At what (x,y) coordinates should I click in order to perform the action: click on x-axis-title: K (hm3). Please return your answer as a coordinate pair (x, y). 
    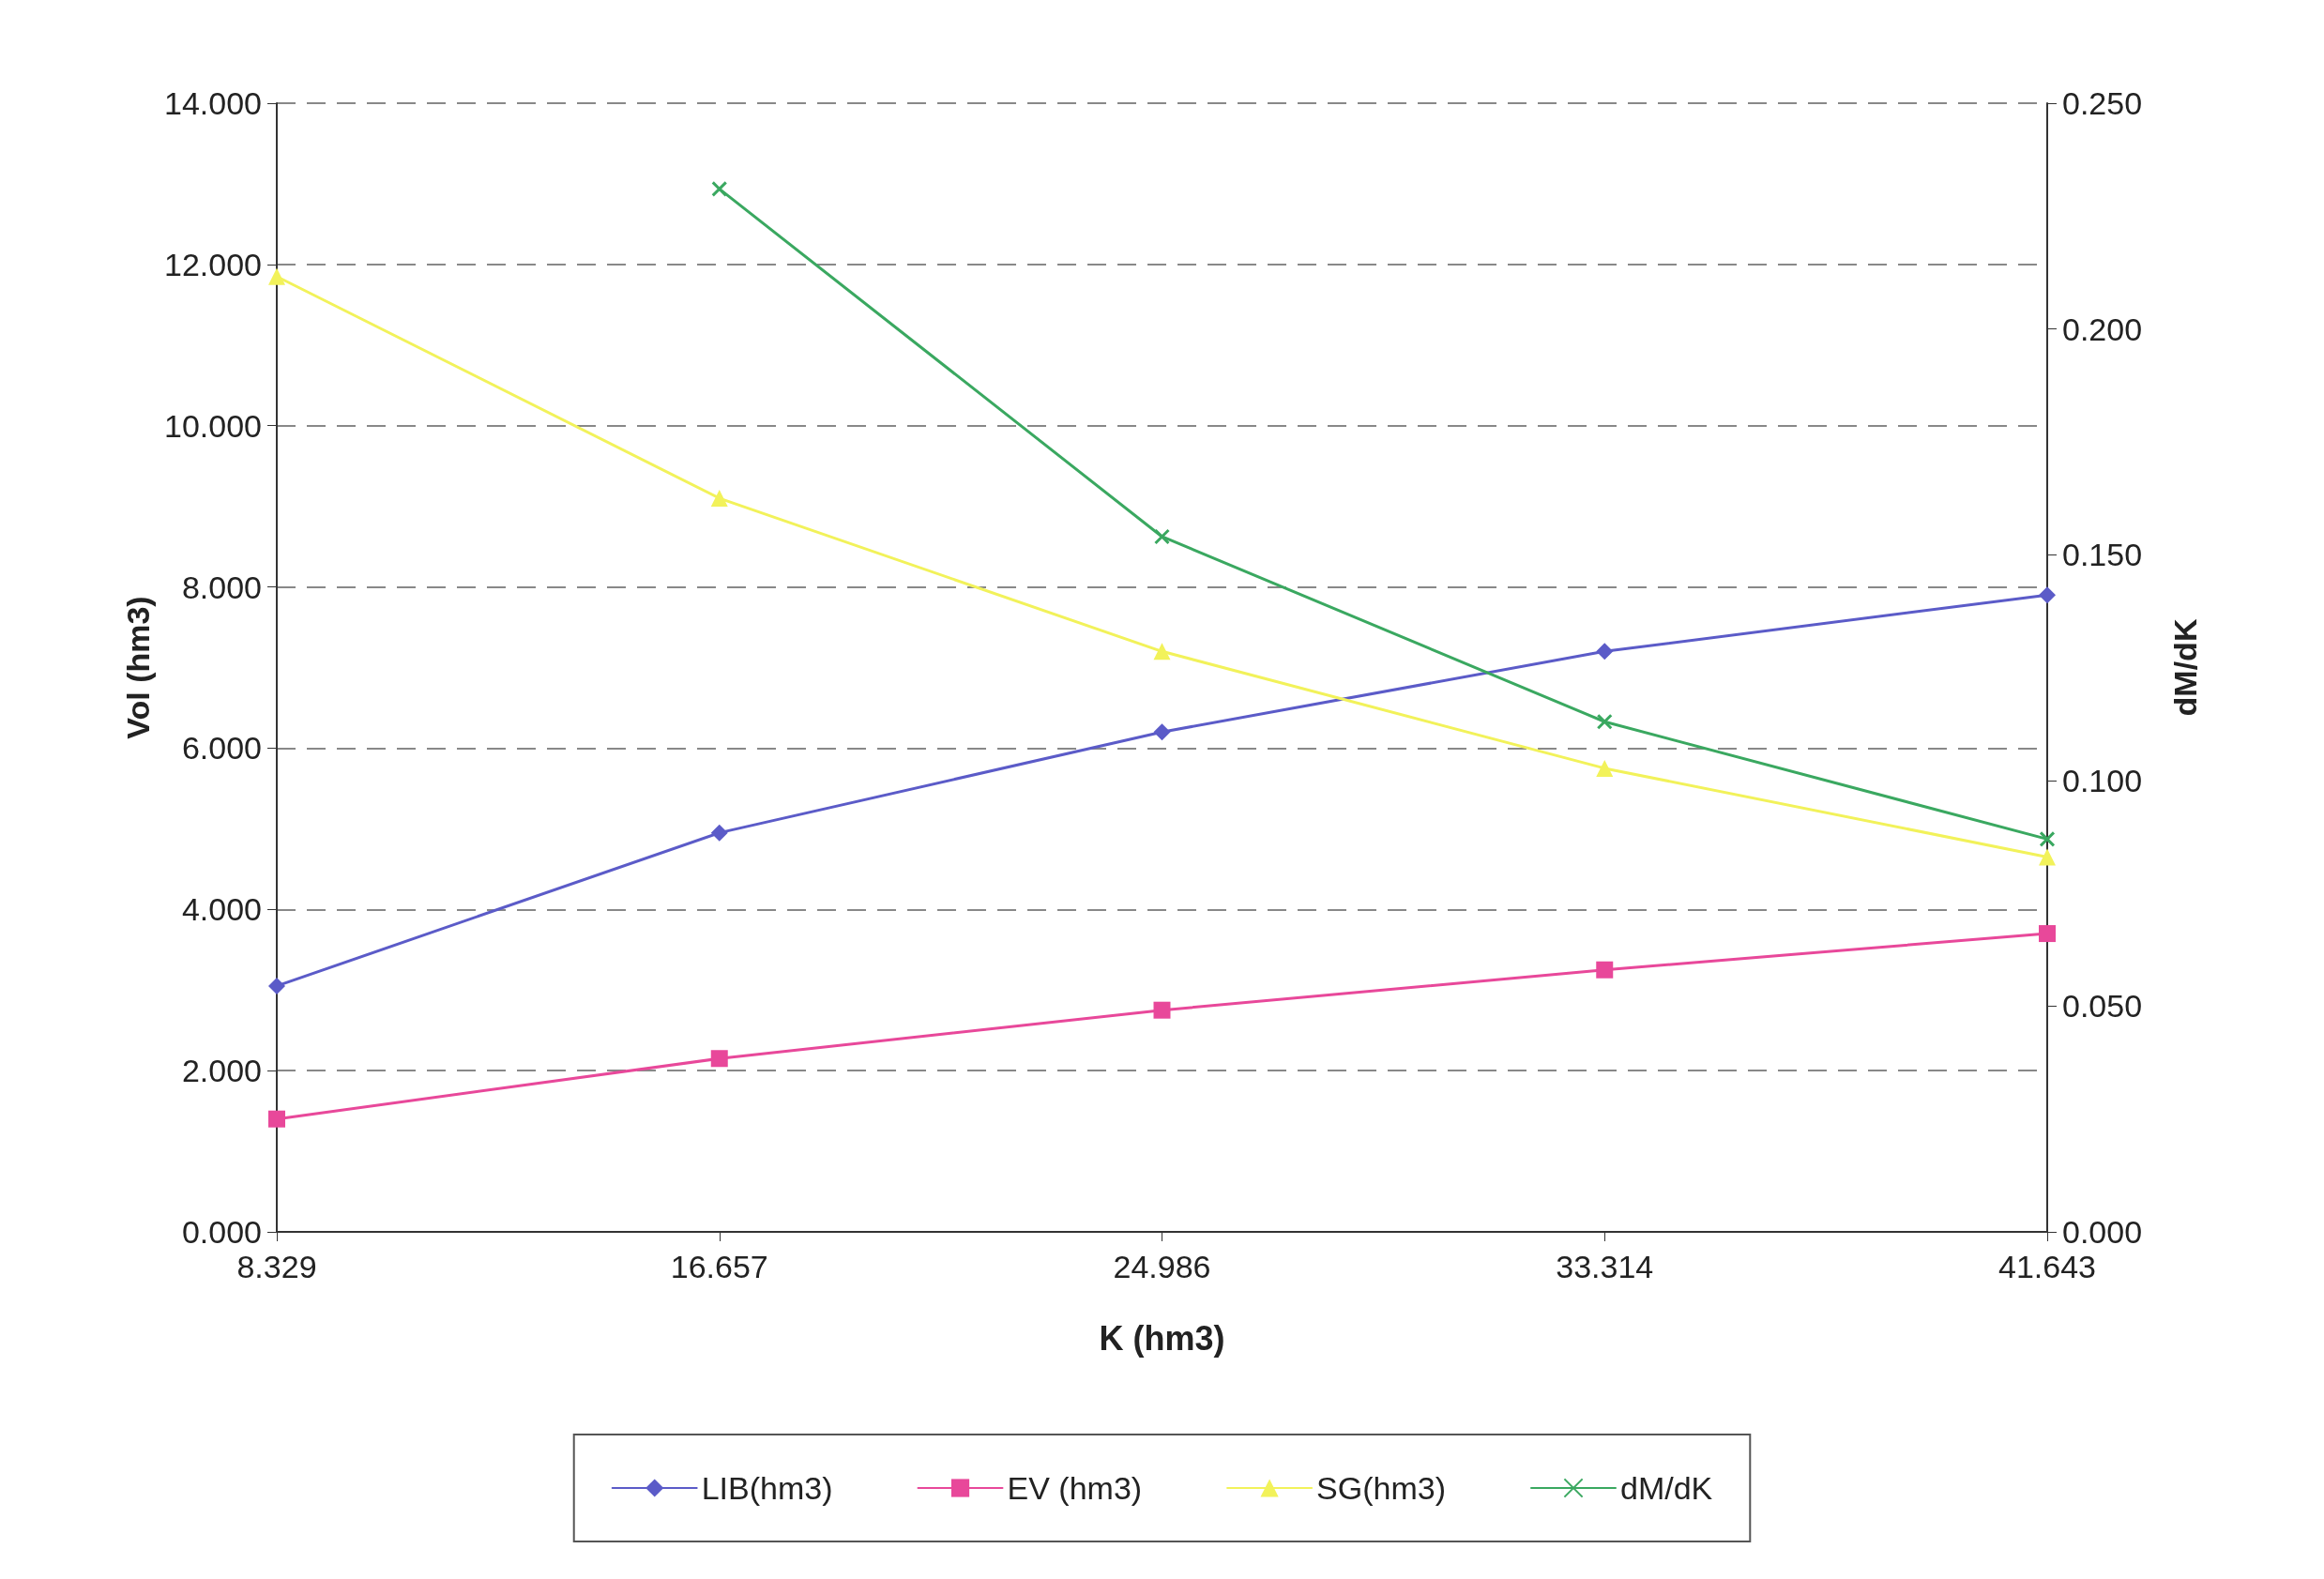
    Looking at the image, I should click on (1162, 1338).